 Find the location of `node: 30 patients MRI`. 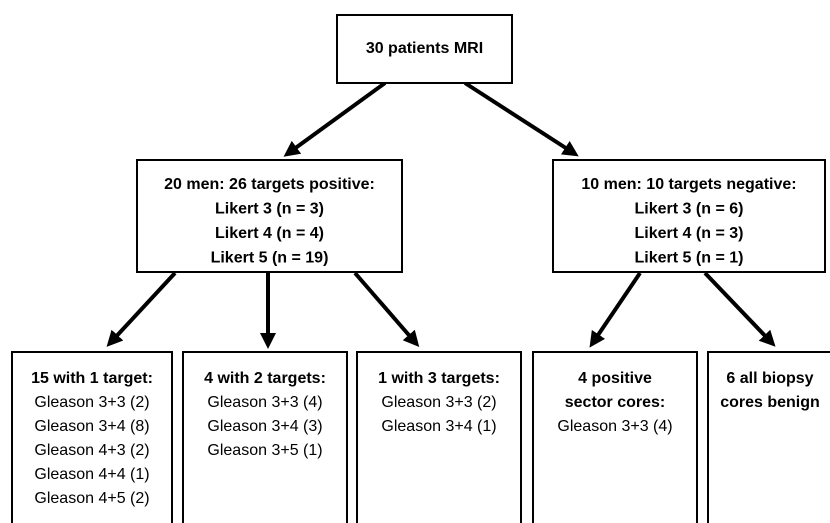

node: 30 patients MRI is located at coordinates (424, 49).